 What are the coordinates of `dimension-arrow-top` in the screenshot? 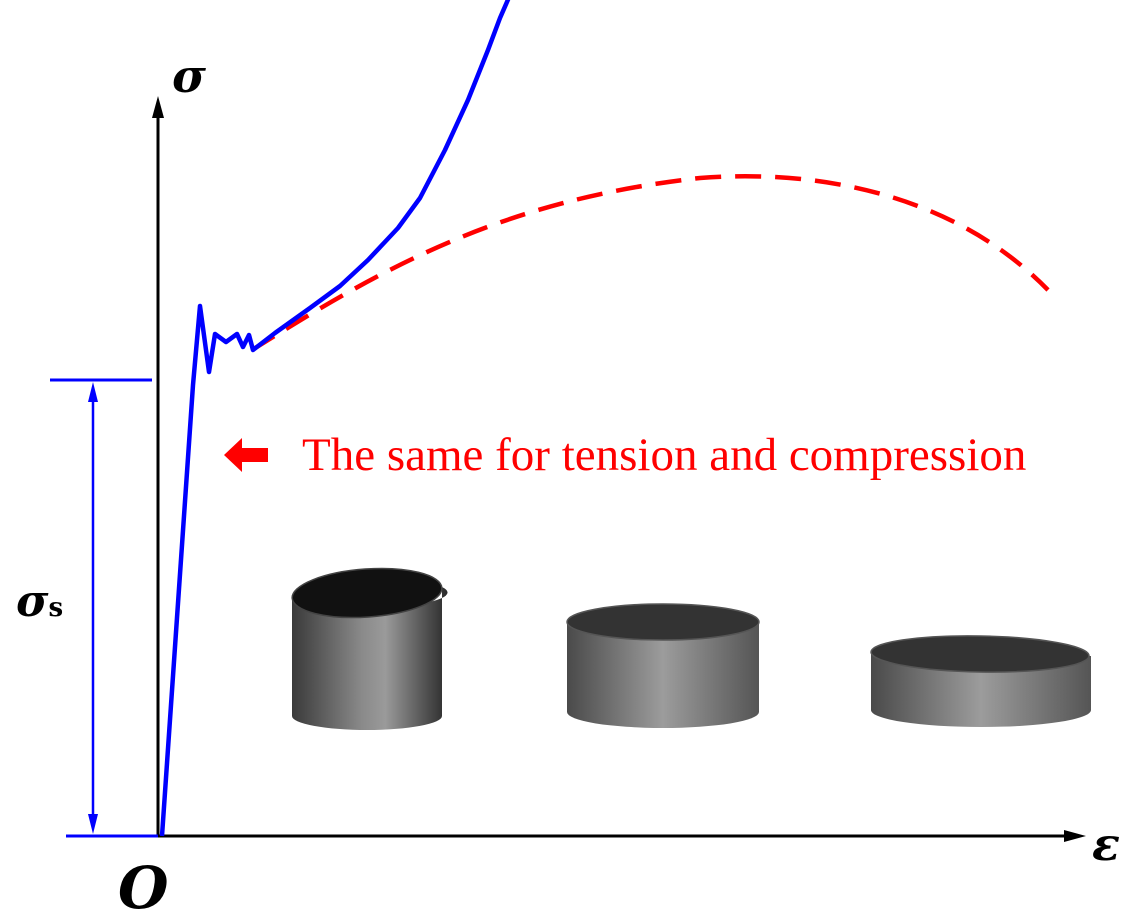 It's located at (93, 392).